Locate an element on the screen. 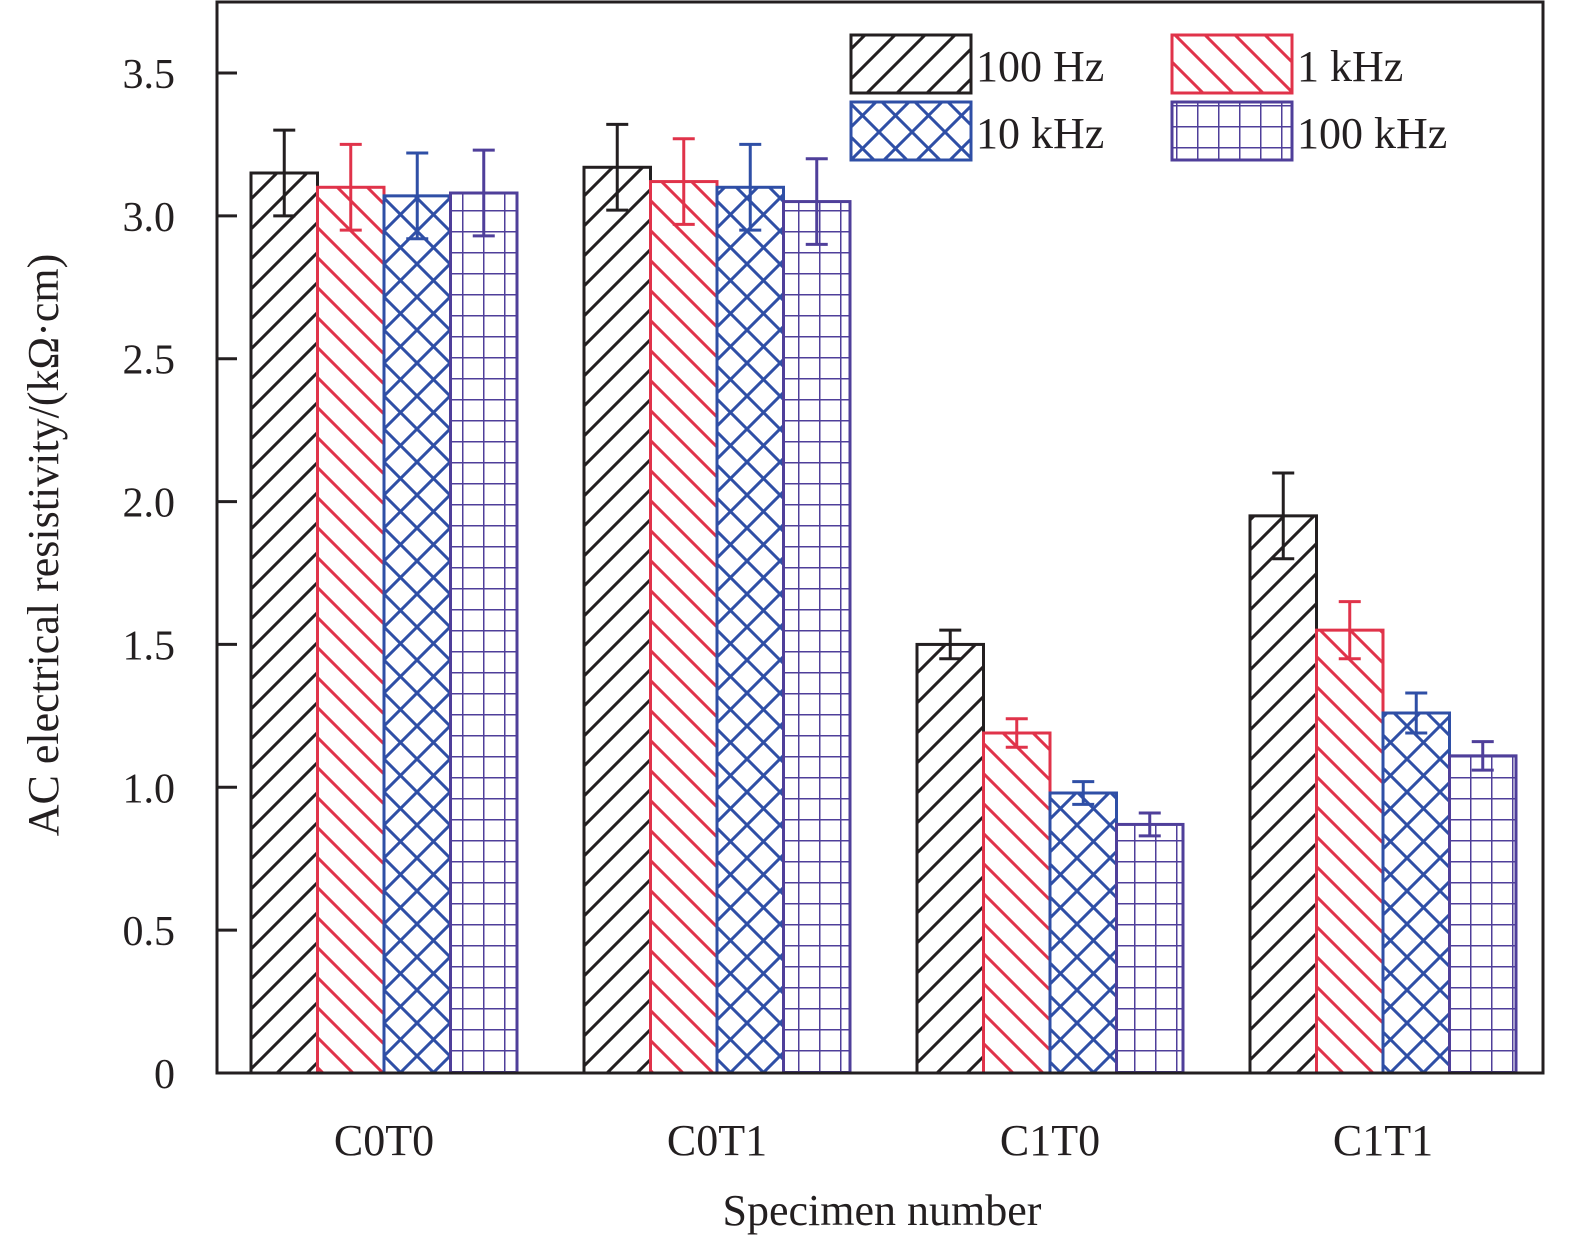 The height and width of the screenshot is (1250, 1575). error-bar-c1t0-1khz is located at coordinates (1016, 733).